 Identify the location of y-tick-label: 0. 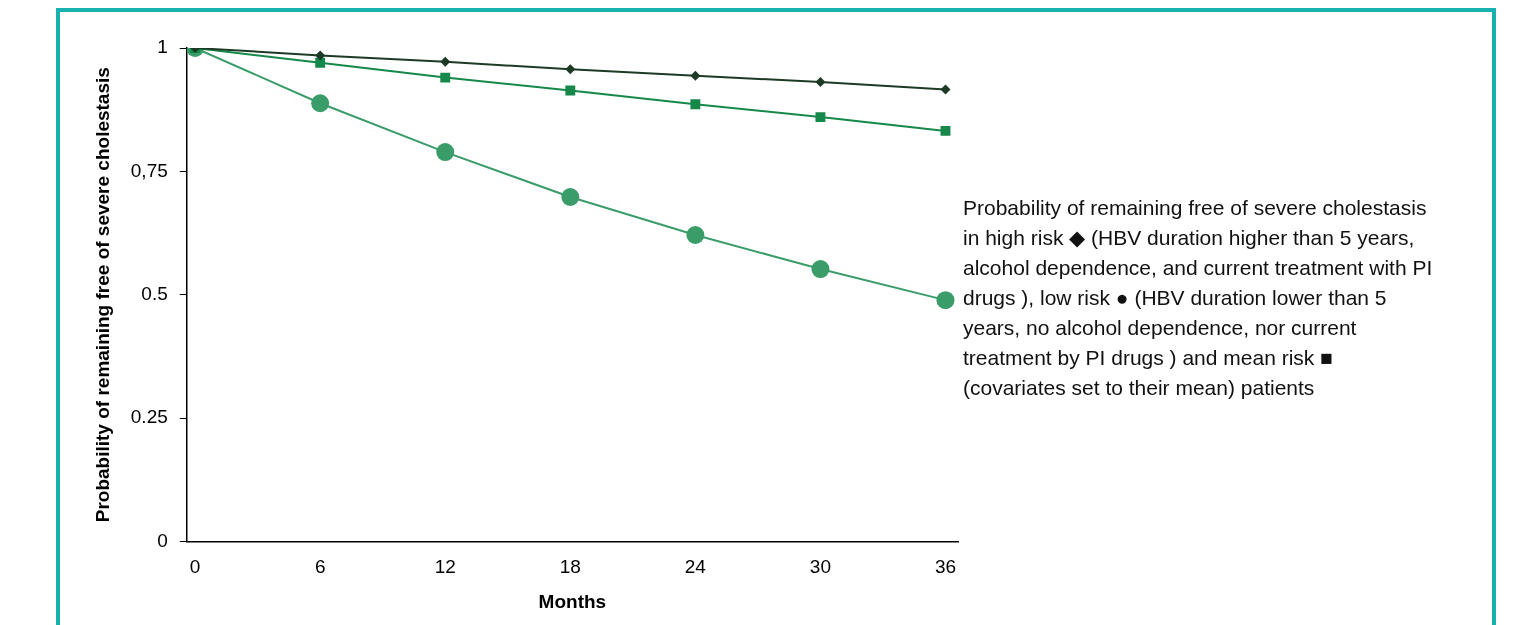
(162, 540).